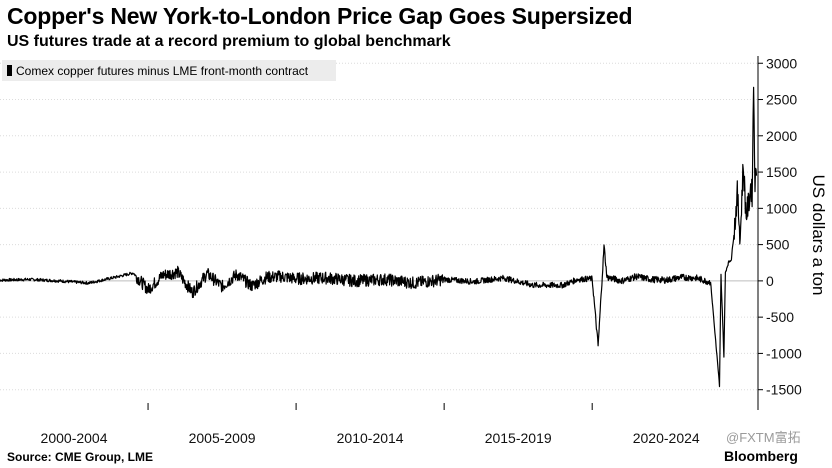 The height and width of the screenshot is (468, 832). Describe the element at coordinates (80, 457) in the screenshot. I see `source-note: Source: CME Group, LME` at that location.